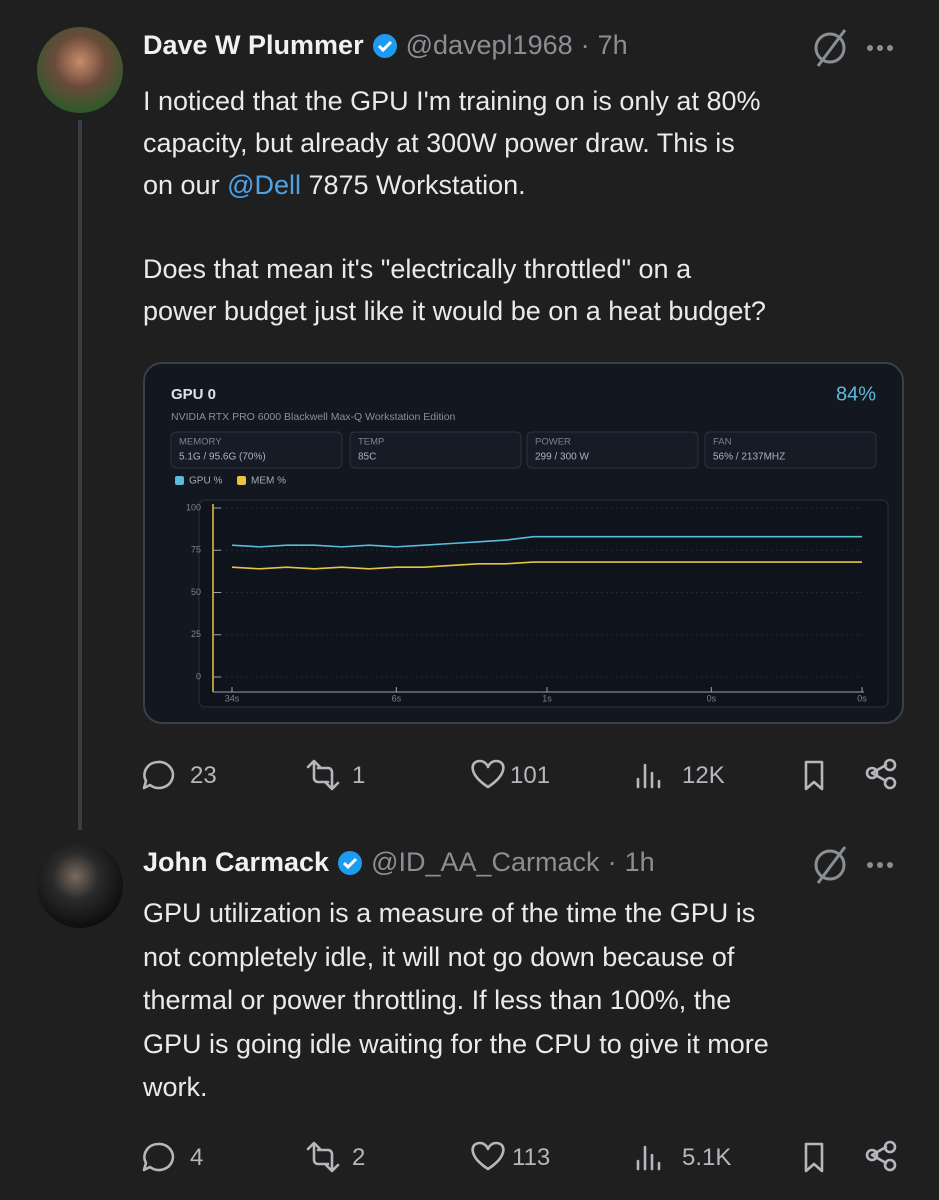 Image resolution: width=939 pixels, height=1200 pixels. I want to click on x-tick-label: 6s, so click(397, 698).